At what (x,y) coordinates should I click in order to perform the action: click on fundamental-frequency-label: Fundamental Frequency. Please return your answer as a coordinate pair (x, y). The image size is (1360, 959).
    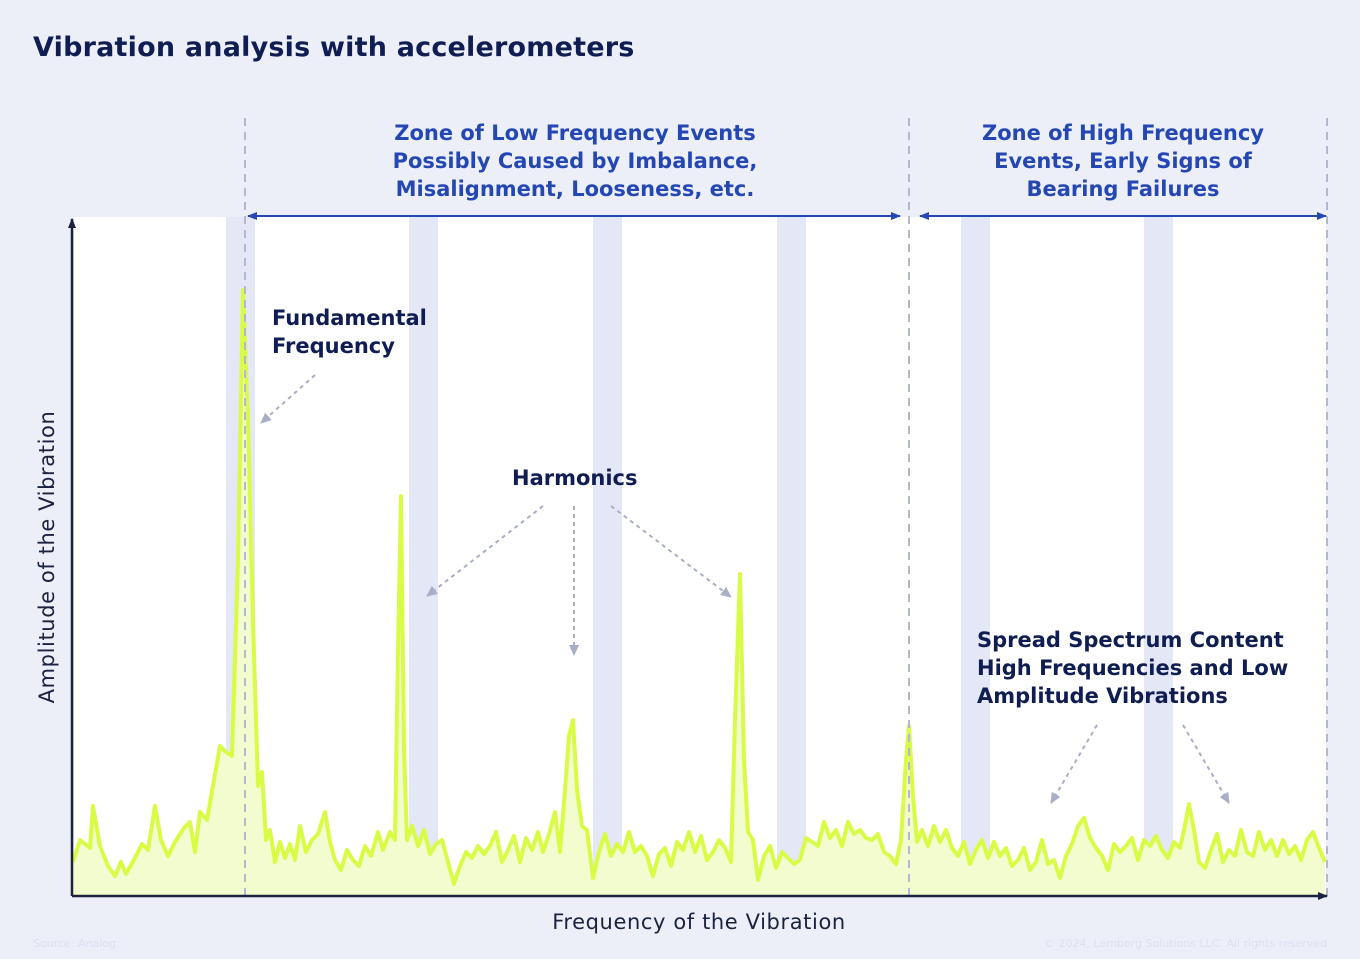
    Looking at the image, I should click on (349, 332).